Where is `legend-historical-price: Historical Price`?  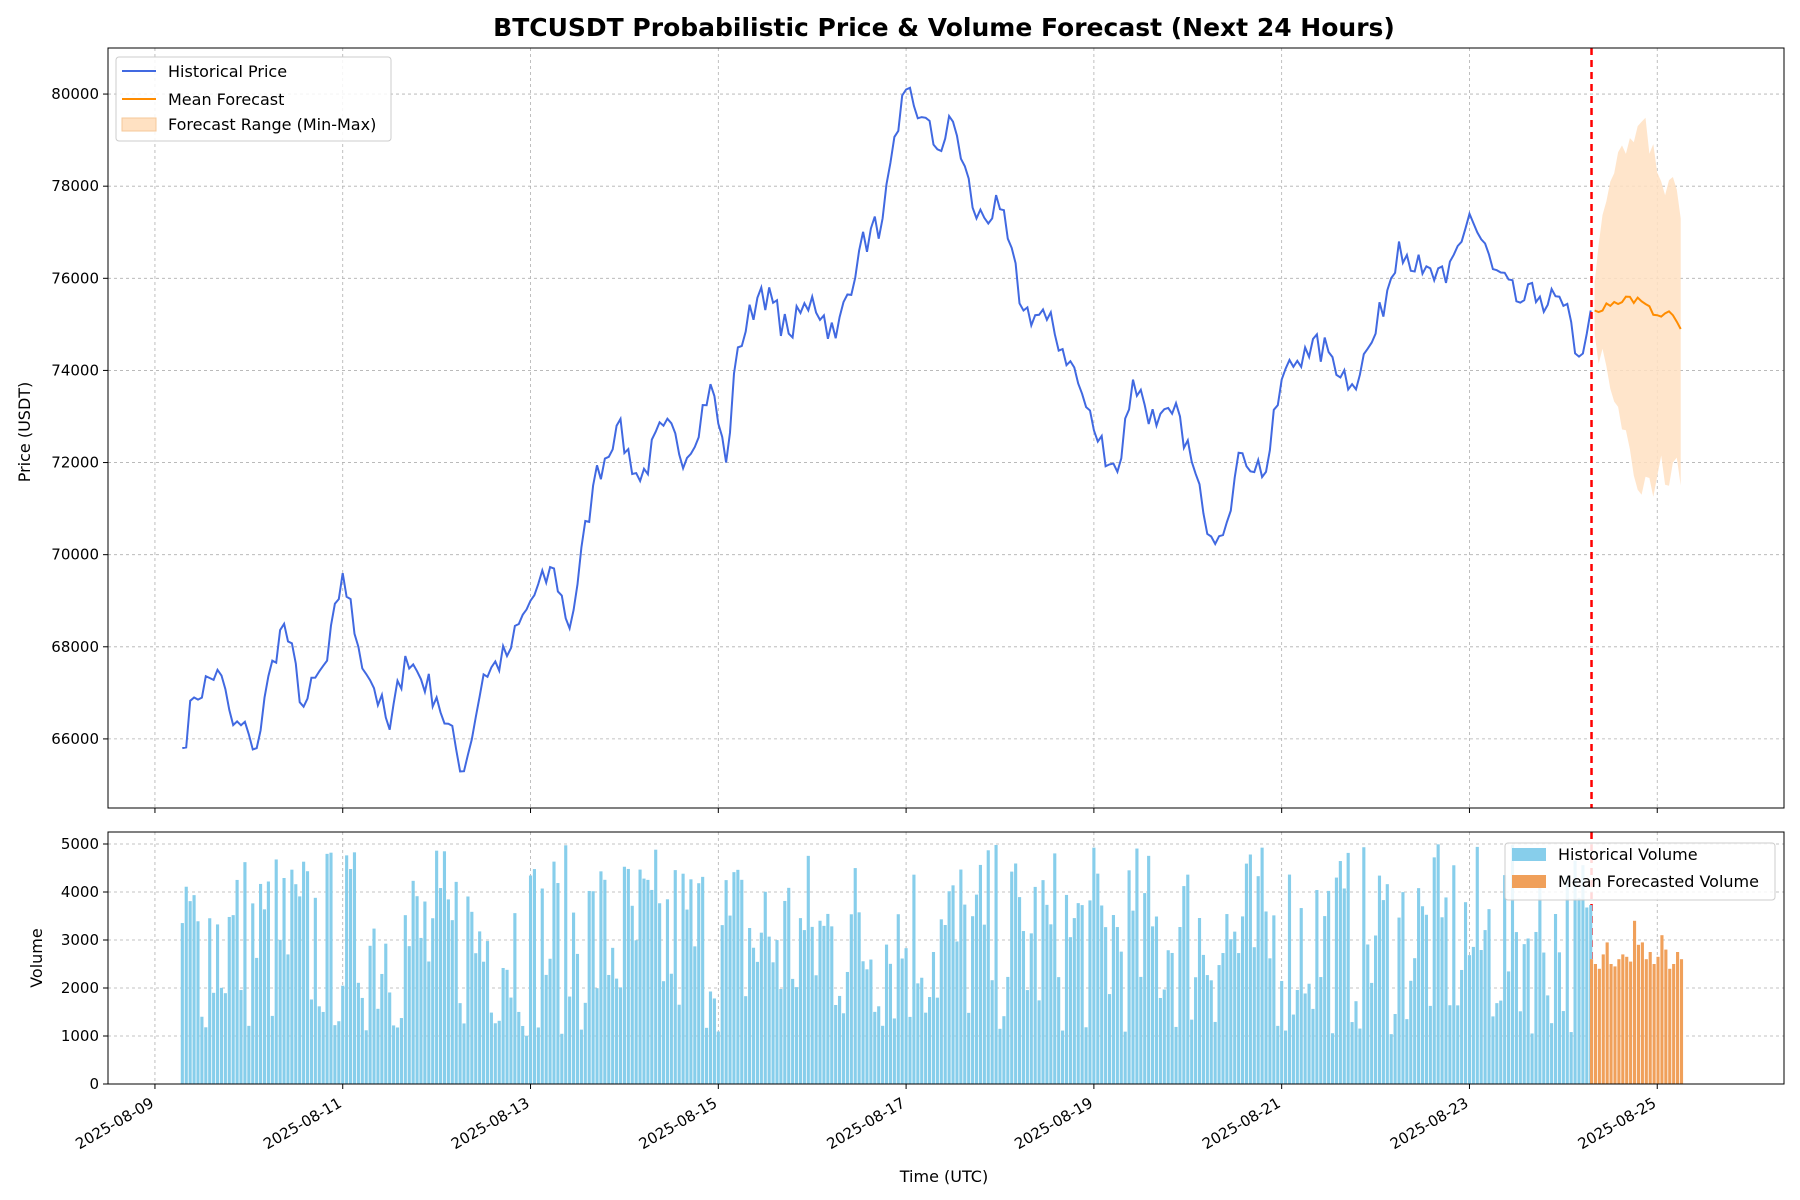
legend-historical-price: Historical Price is located at coordinates (227, 71).